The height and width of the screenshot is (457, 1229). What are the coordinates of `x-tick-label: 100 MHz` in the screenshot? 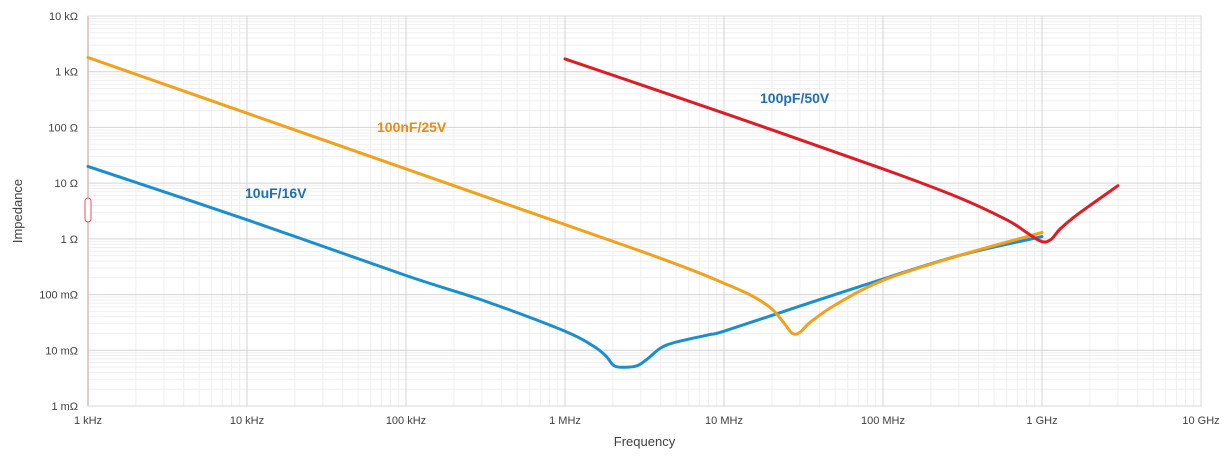 It's located at (883, 421).